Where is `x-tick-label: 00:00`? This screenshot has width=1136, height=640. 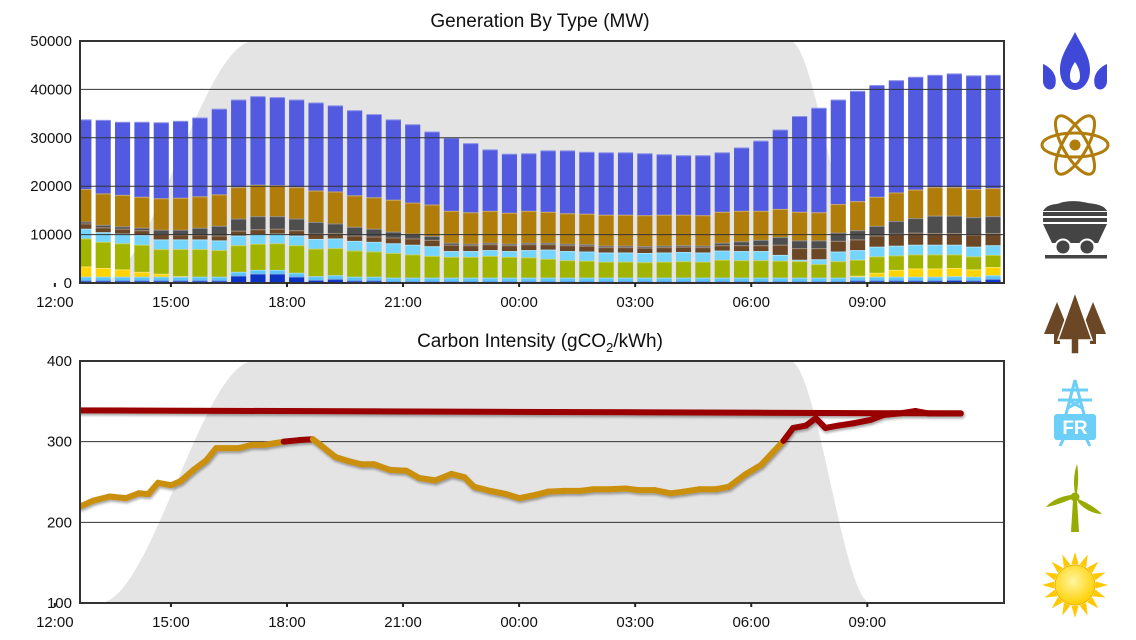 x-tick-label: 00:00 is located at coordinates (519, 622).